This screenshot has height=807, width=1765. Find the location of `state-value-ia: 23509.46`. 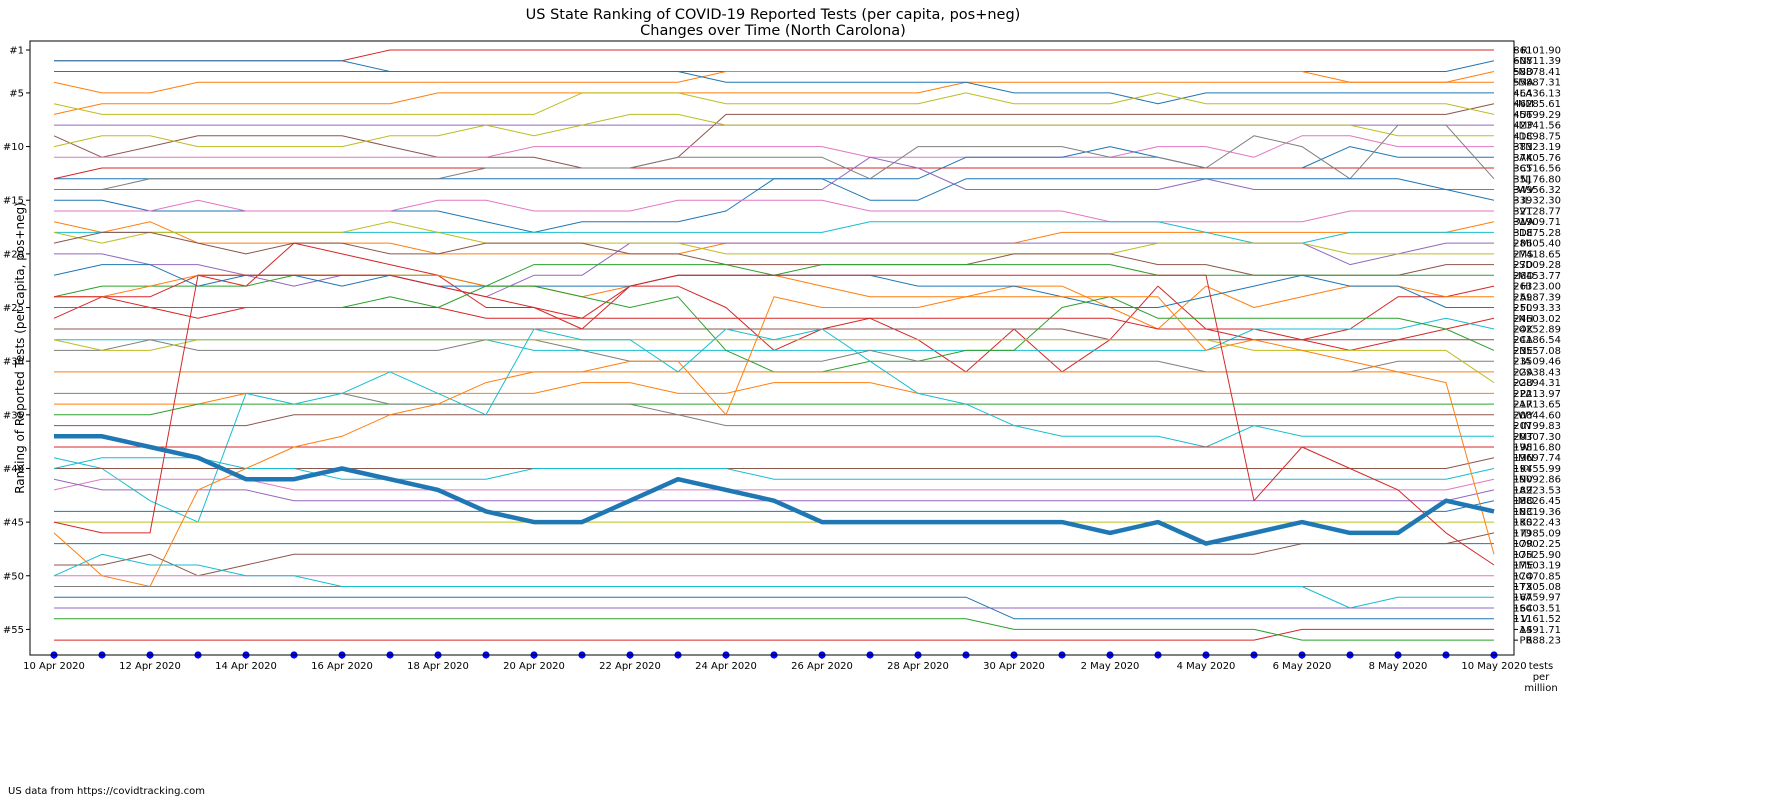

state-value-ia: 23509.46 is located at coordinates (1537, 362).